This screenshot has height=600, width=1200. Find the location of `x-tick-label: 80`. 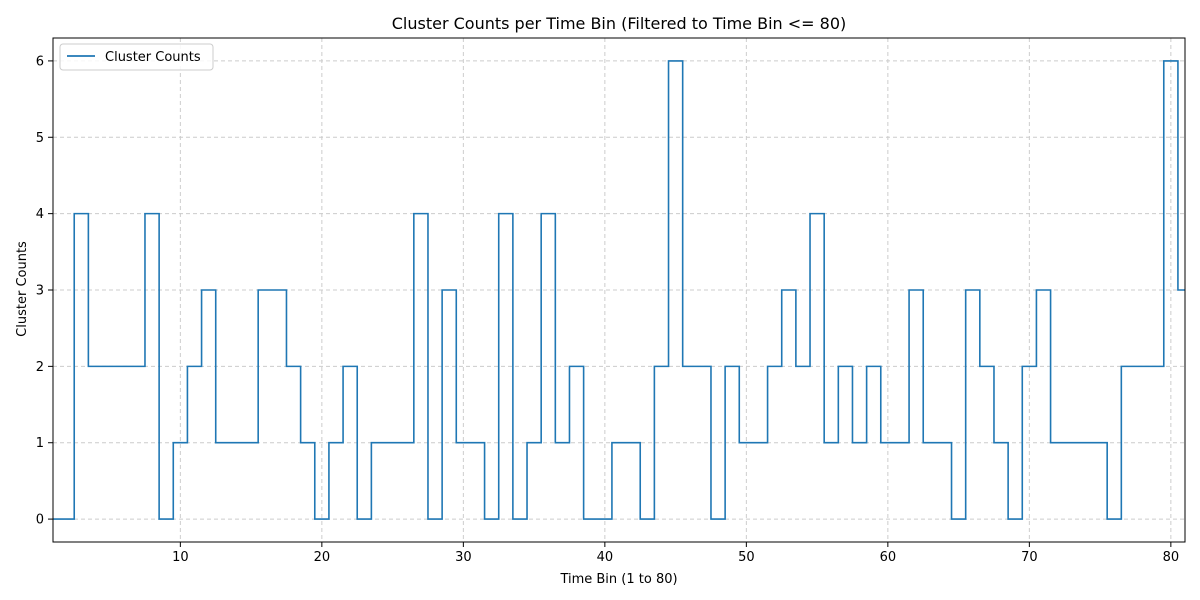

x-tick-label: 80 is located at coordinates (1171, 557).